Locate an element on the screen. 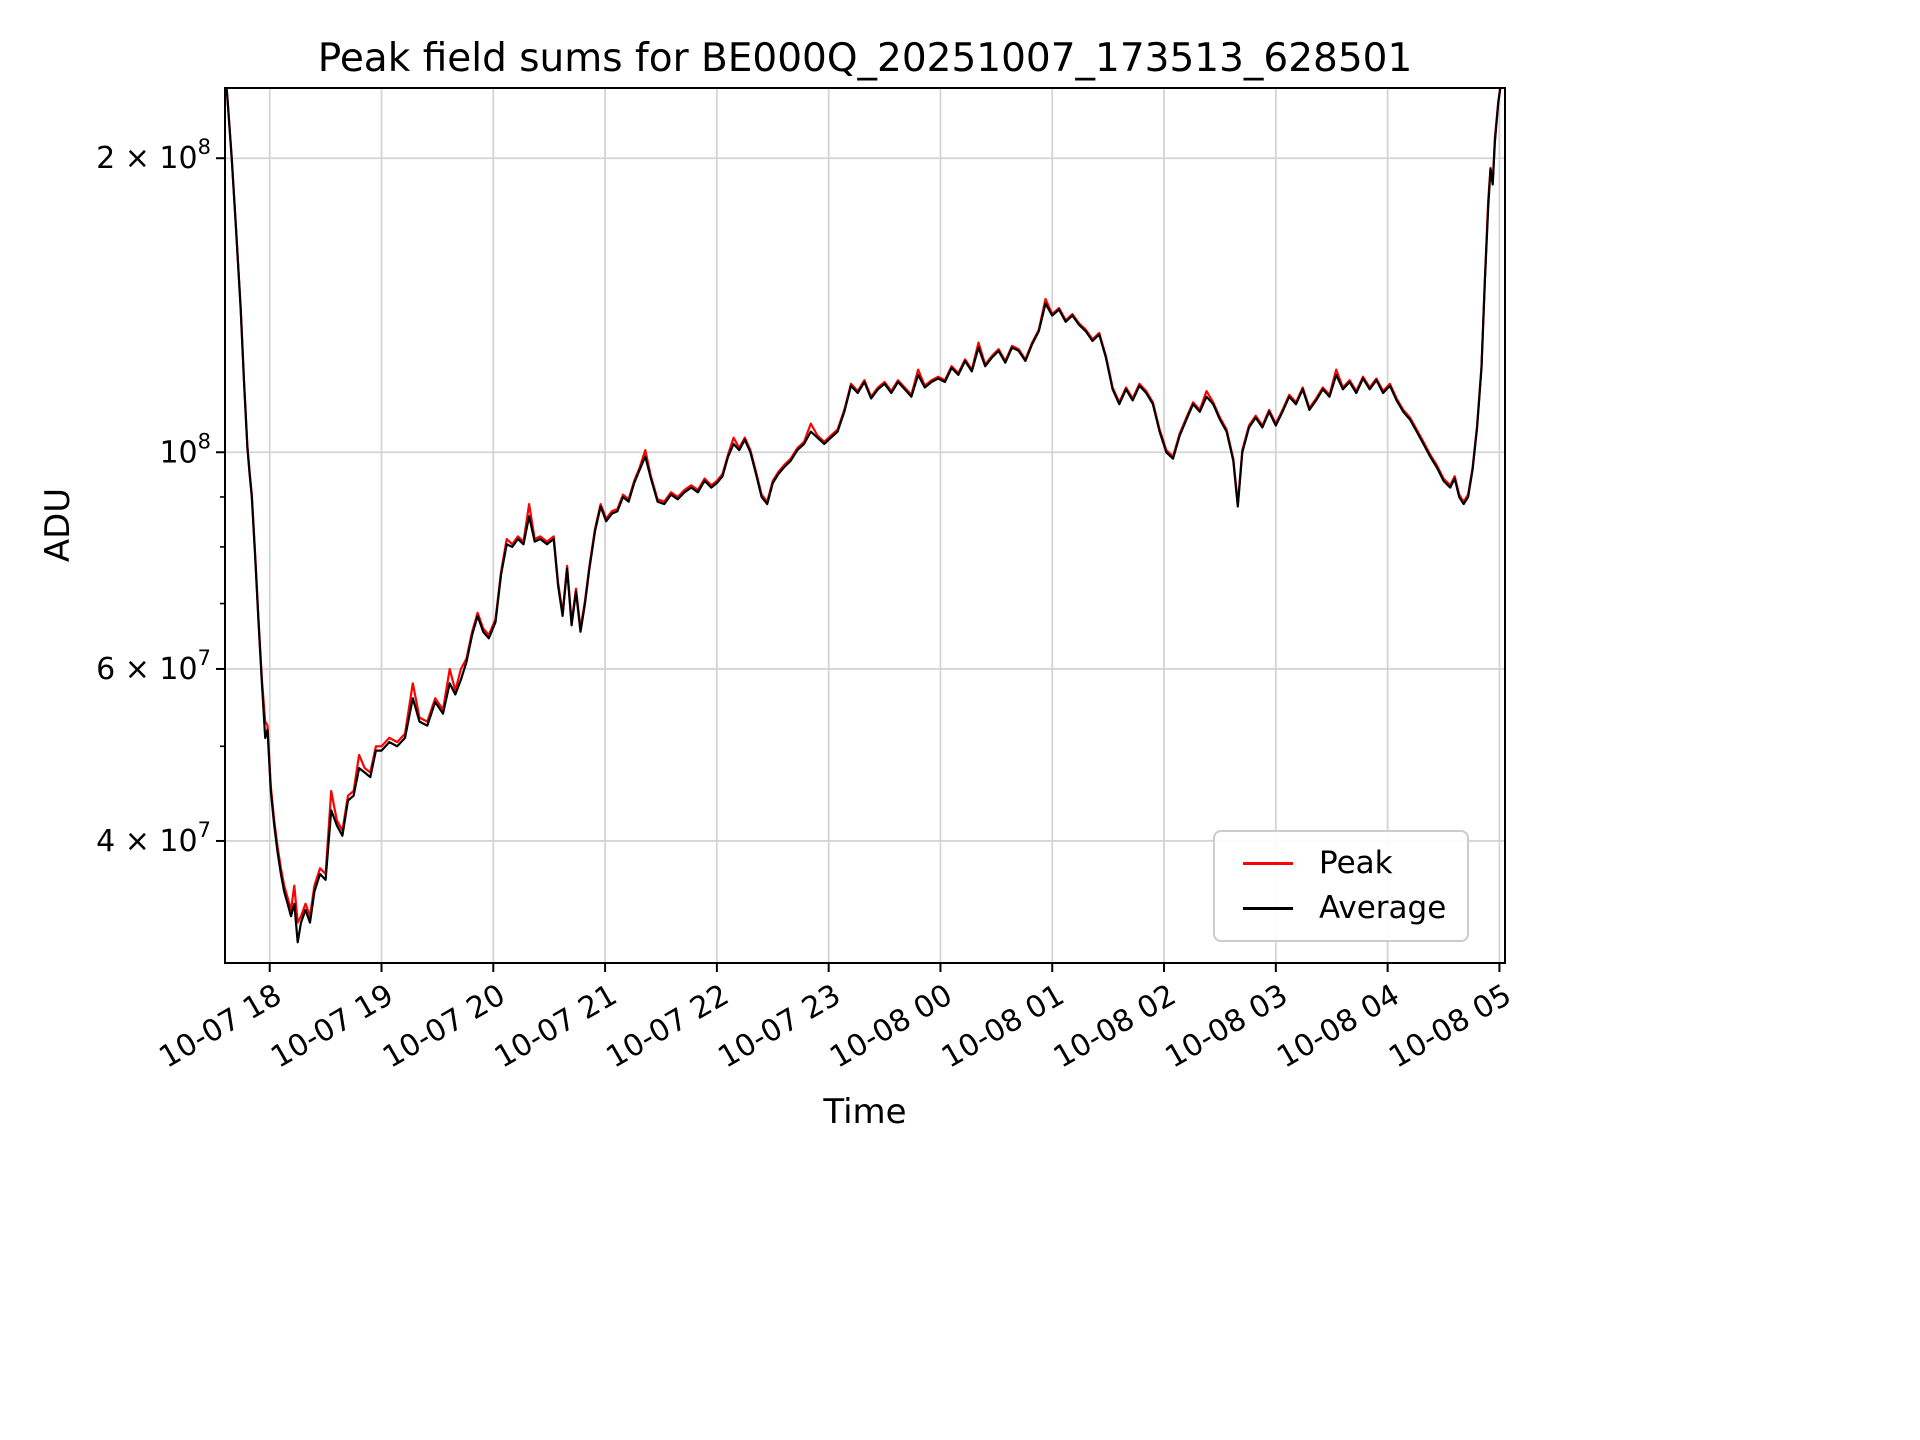  legend-label-average: Average is located at coordinates (1383, 908).